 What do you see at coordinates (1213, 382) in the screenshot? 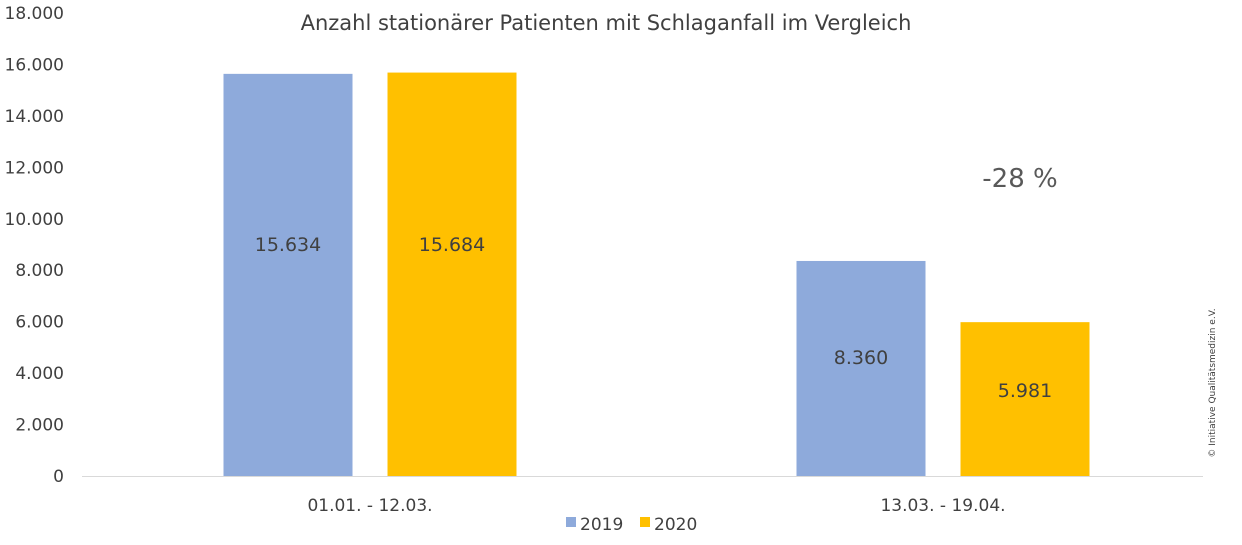
I see `copyright-text: © Initiative Qualitätsmedizin e.V.` at bounding box center [1213, 382].